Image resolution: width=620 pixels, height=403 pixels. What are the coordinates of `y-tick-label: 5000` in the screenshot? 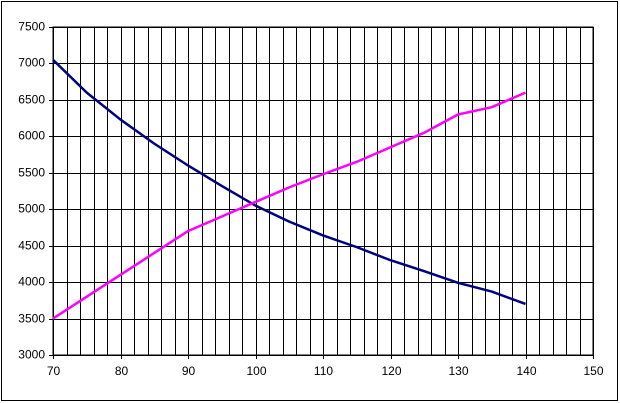 It's located at (31, 209).